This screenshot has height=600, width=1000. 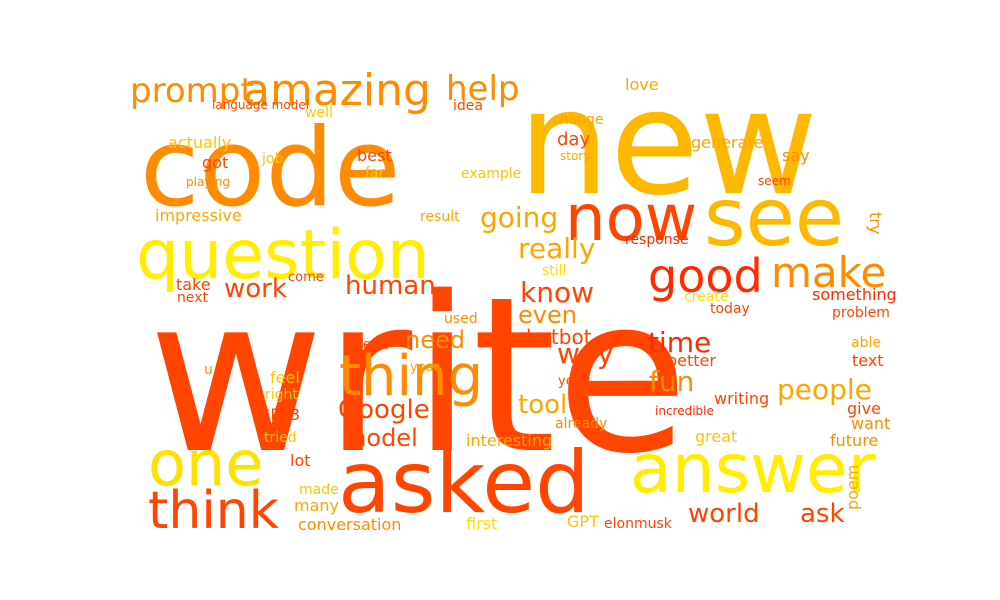 I want to click on word-say: say, so click(x=796, y=155).